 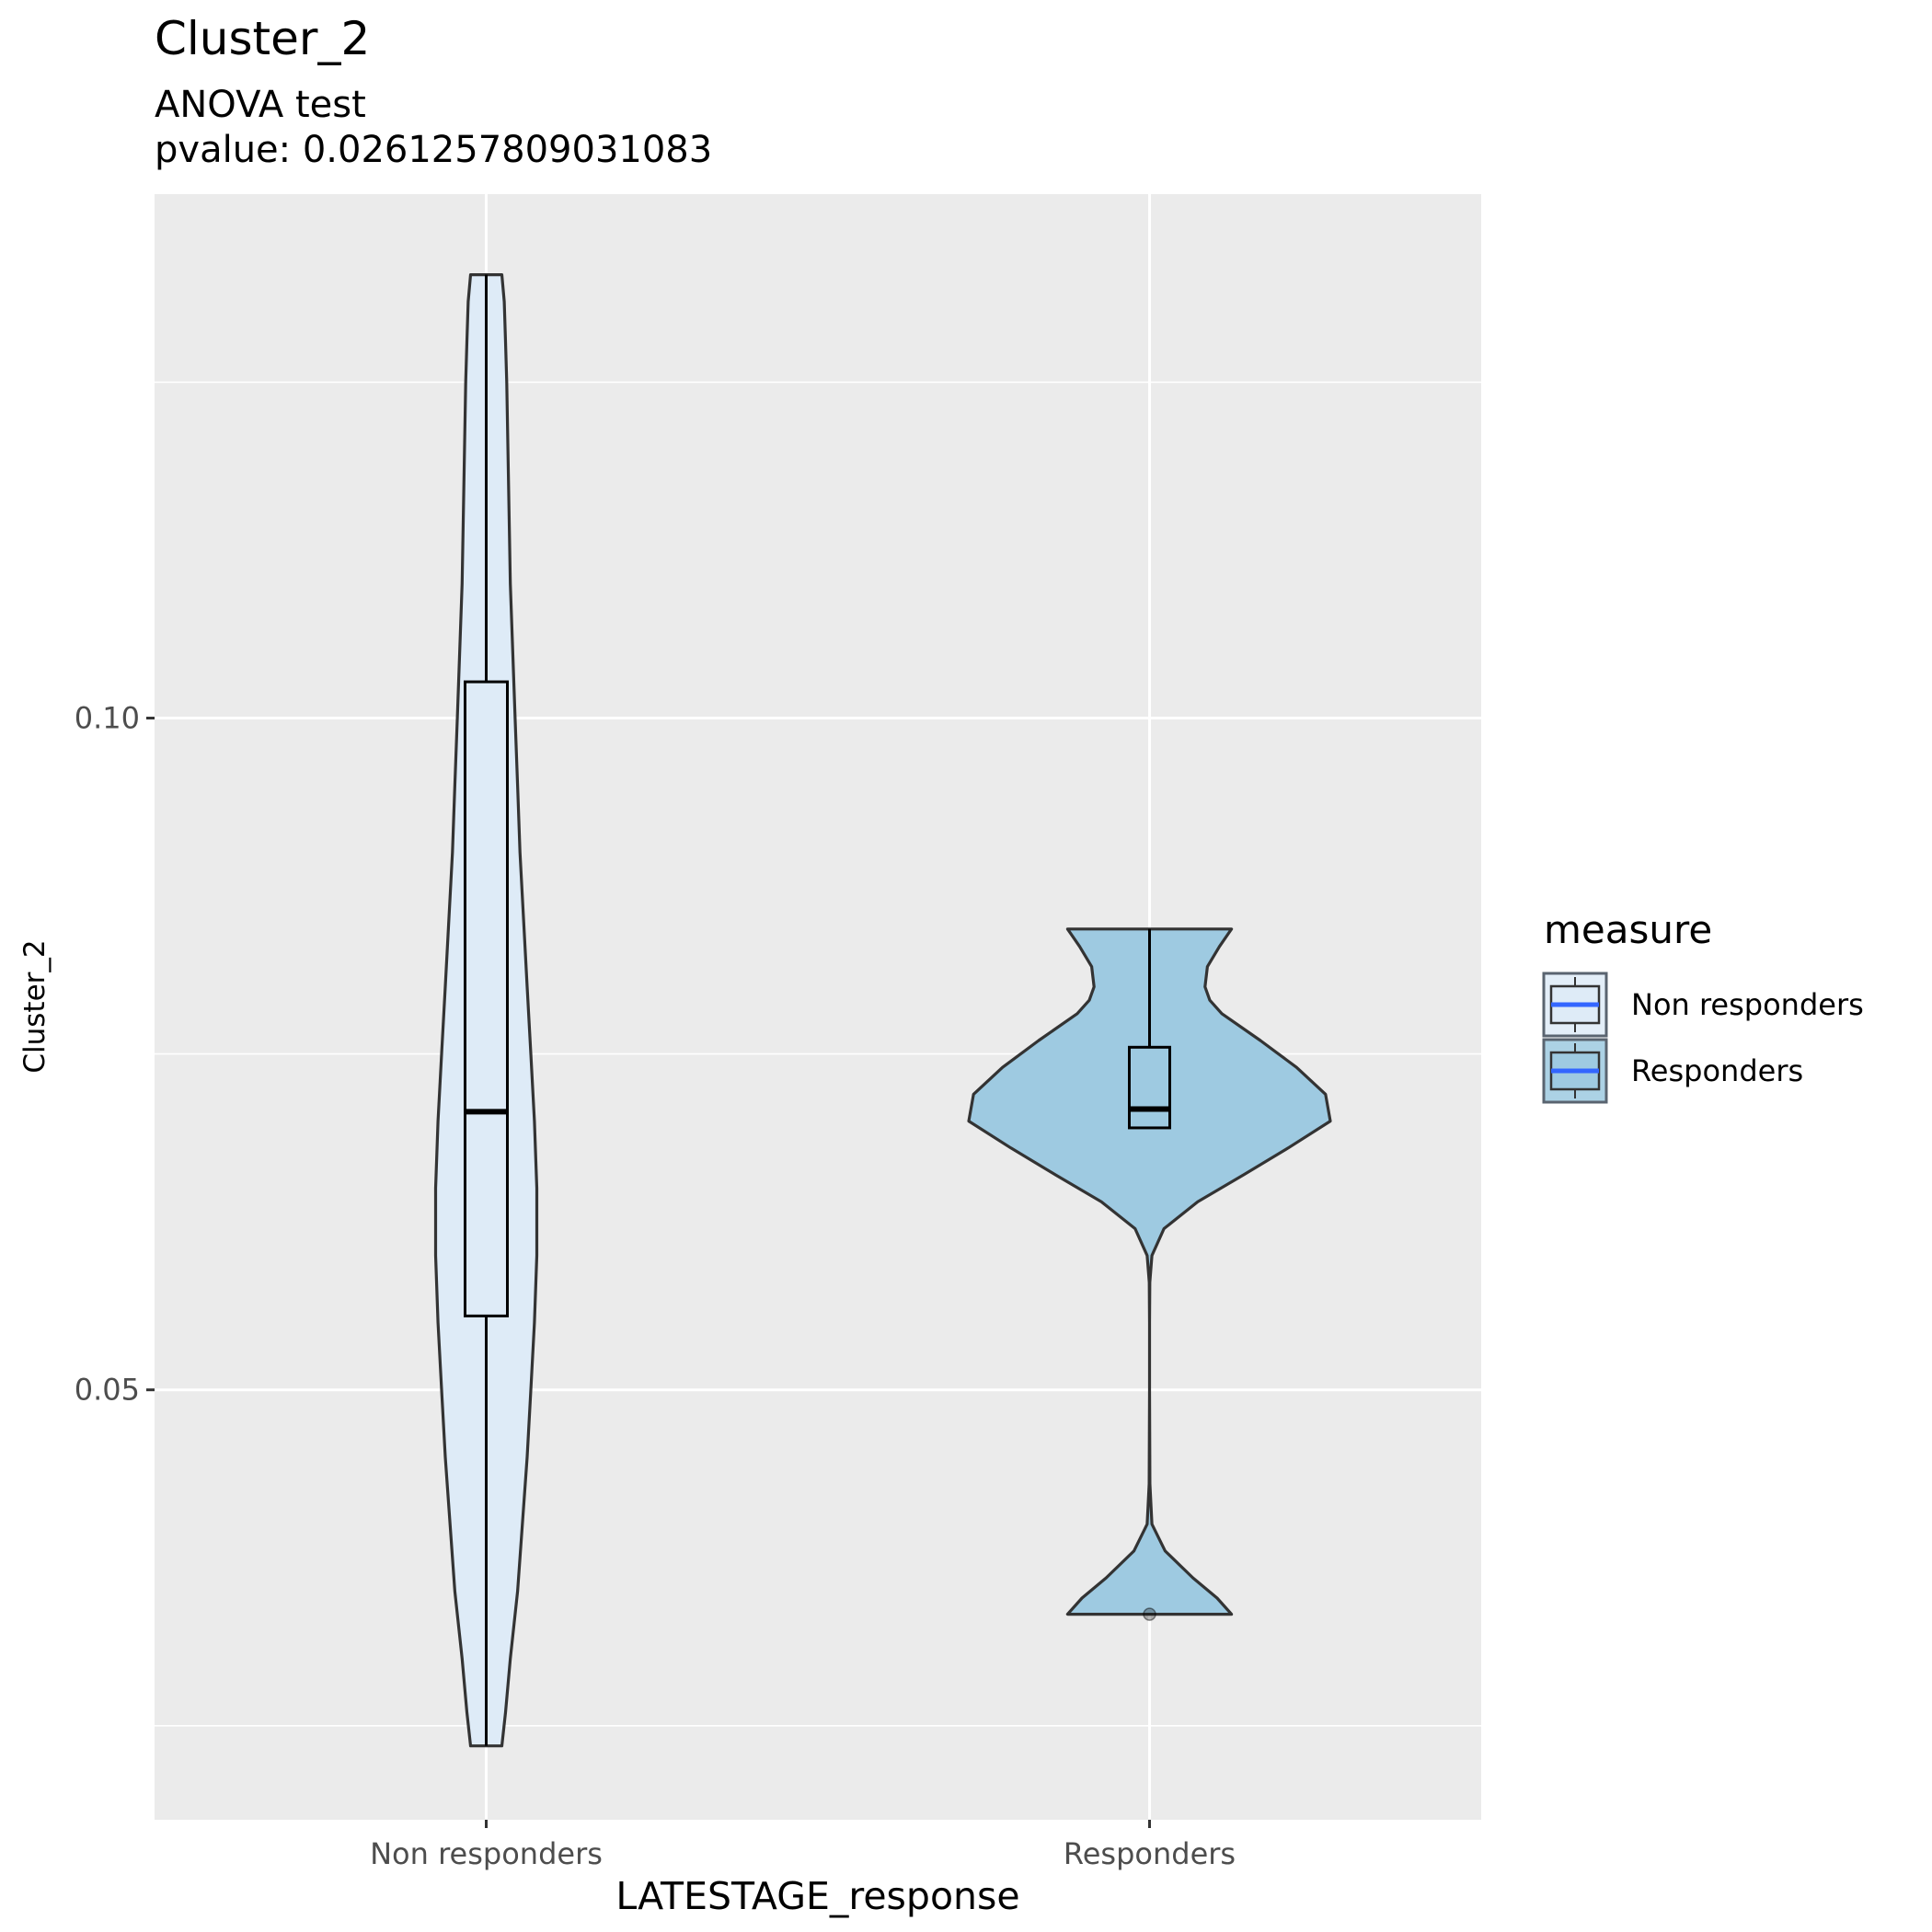 What do you see at coordinates (486, 1853) in the screenshot?
I see `x-tick-label: Non responders` at bounding box center [486, 1853].